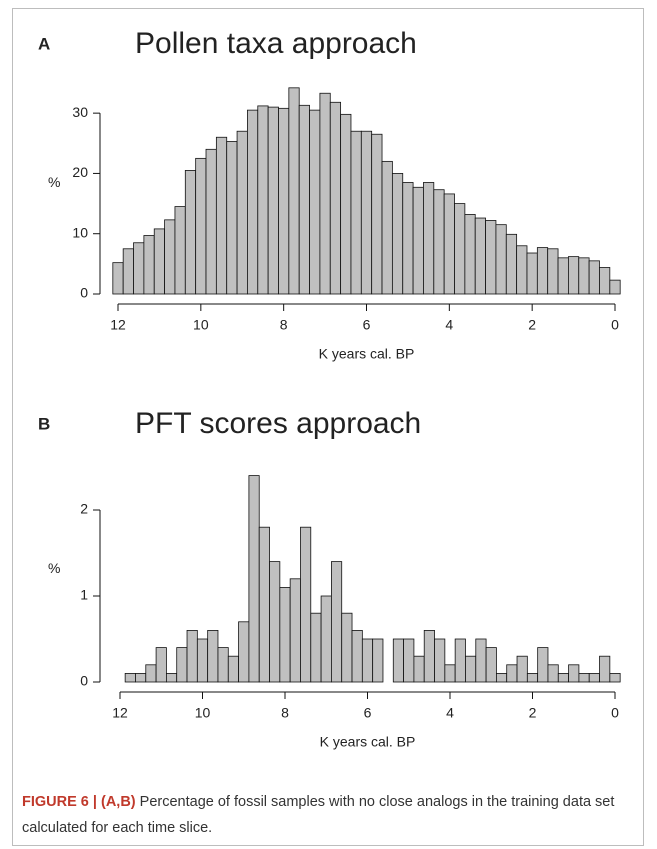  What do you see at coordinates (44, 423) in the screenshot?
I see `panel-label: B` at bounding box center [44, 423].